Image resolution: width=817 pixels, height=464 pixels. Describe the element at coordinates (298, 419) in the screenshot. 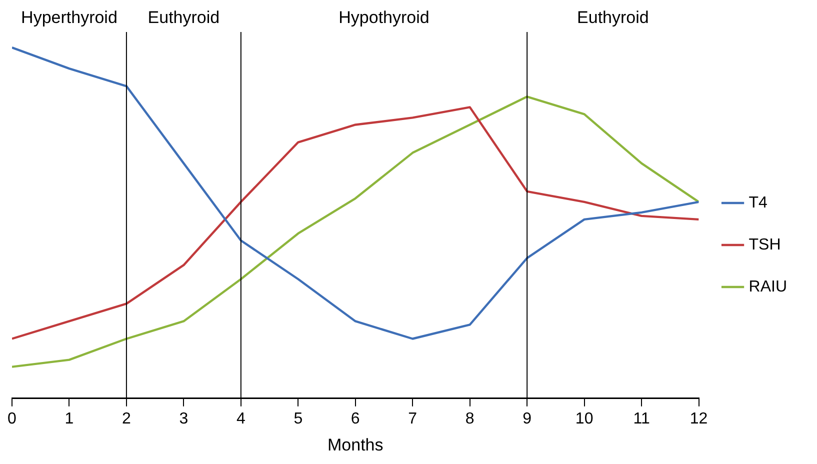

I see `x-tick-label: 5` at that location.